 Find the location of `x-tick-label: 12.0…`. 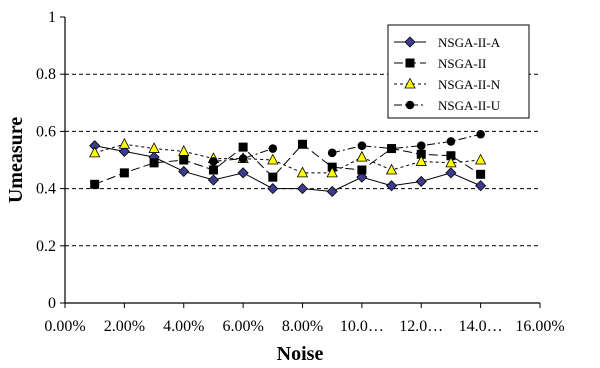

x-tick-label: 12.0… is located at coordinates (421, 326).